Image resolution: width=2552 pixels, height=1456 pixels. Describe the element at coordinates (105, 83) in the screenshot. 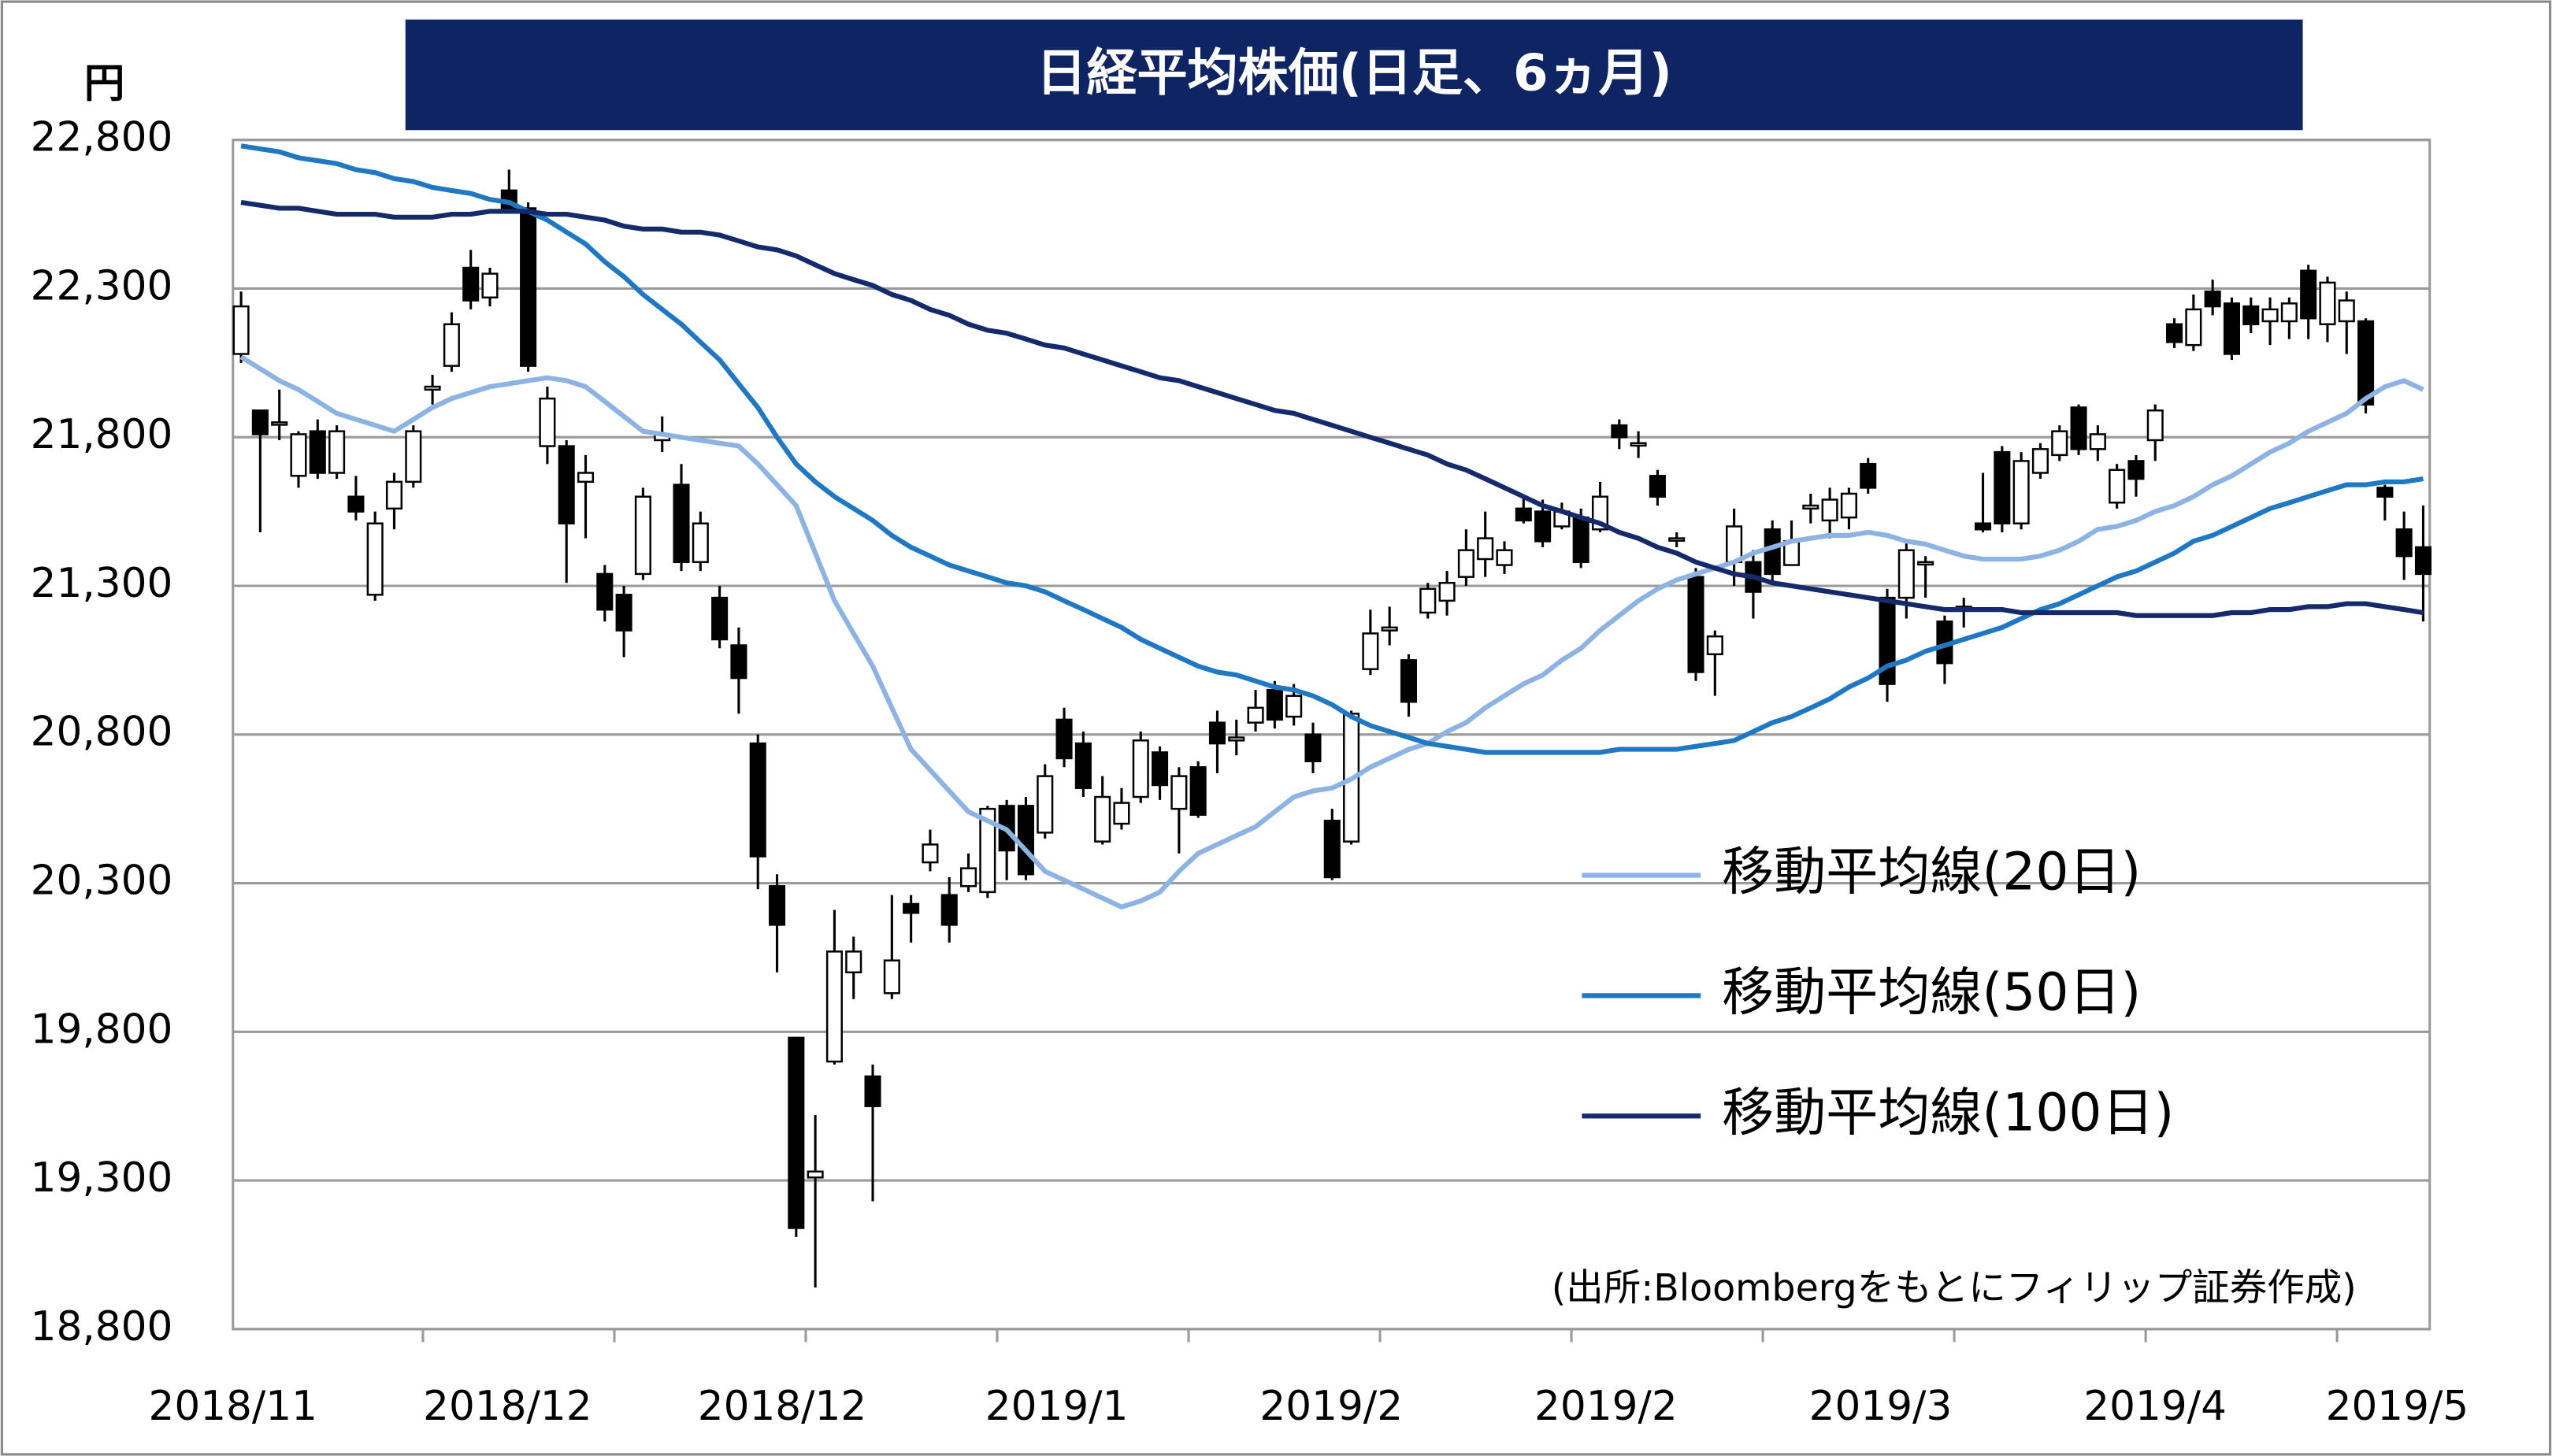

I see `y-axis-unit: 円` at that location.